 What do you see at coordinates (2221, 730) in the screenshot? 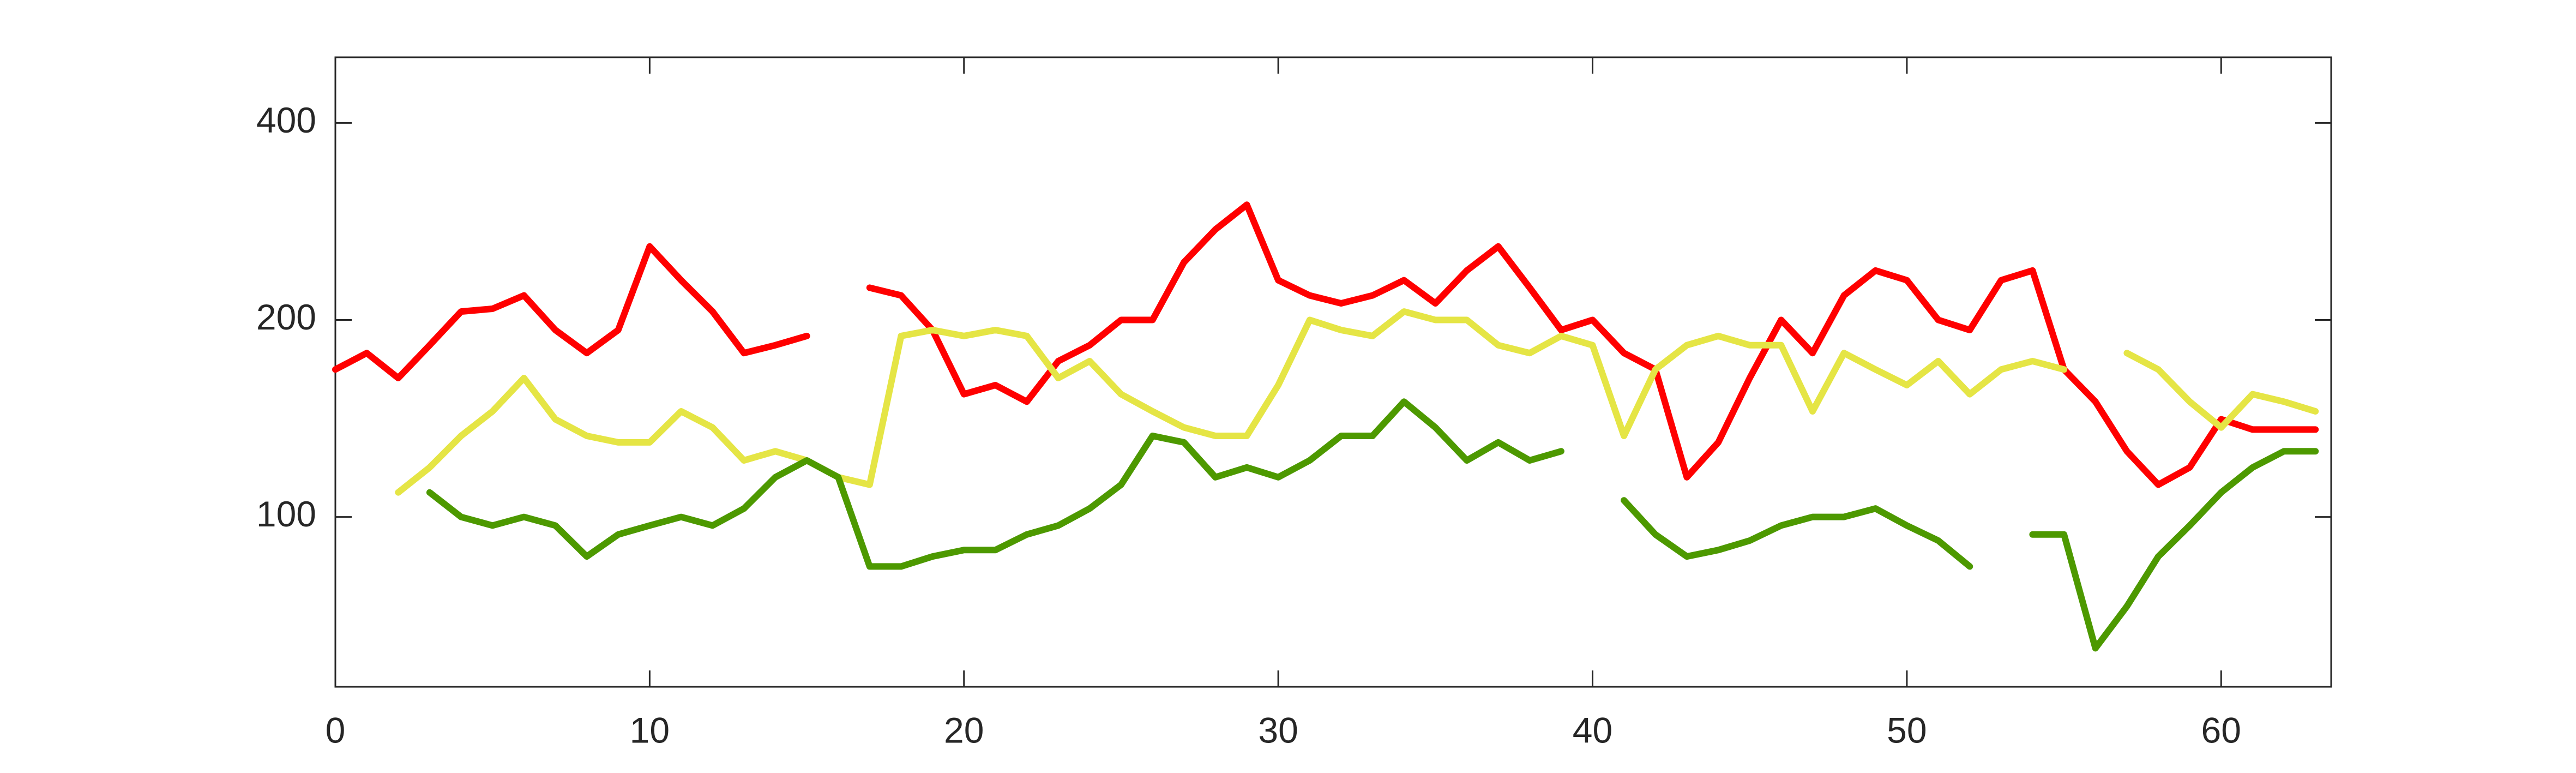
I see `x-tick-label: 60` at bounding box center [2221, 730].